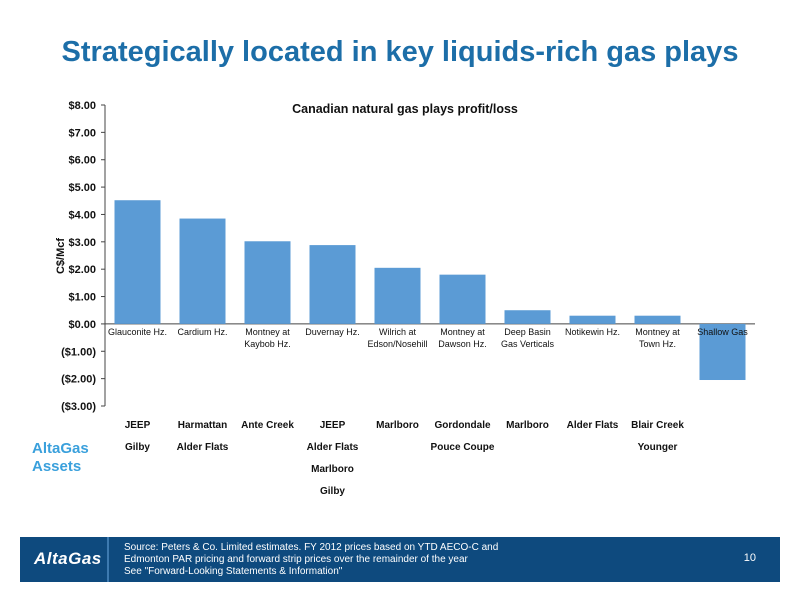 The height and width of the screenshot is (600, 800). What do you see at coordinates (528, 344) in the screenshot?
I see `x-tick-label: Gas Verticals` at bounding box center [528, 344].